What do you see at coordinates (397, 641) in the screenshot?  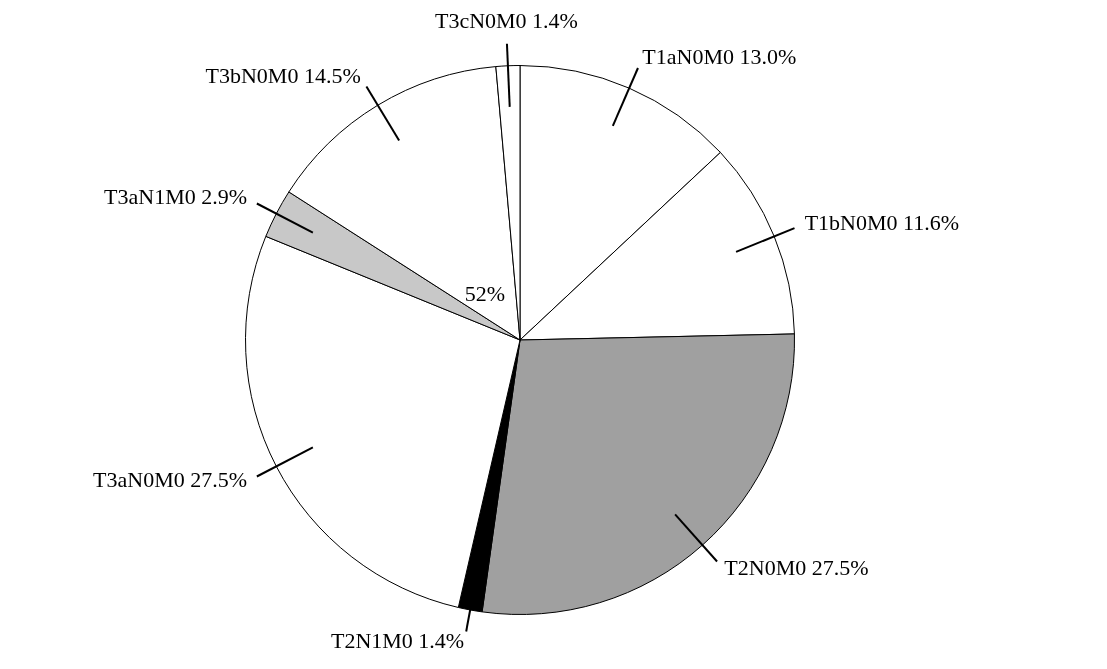 I see `slice-label: T2N1M0 1.4%` at bounding box center [397, 641].